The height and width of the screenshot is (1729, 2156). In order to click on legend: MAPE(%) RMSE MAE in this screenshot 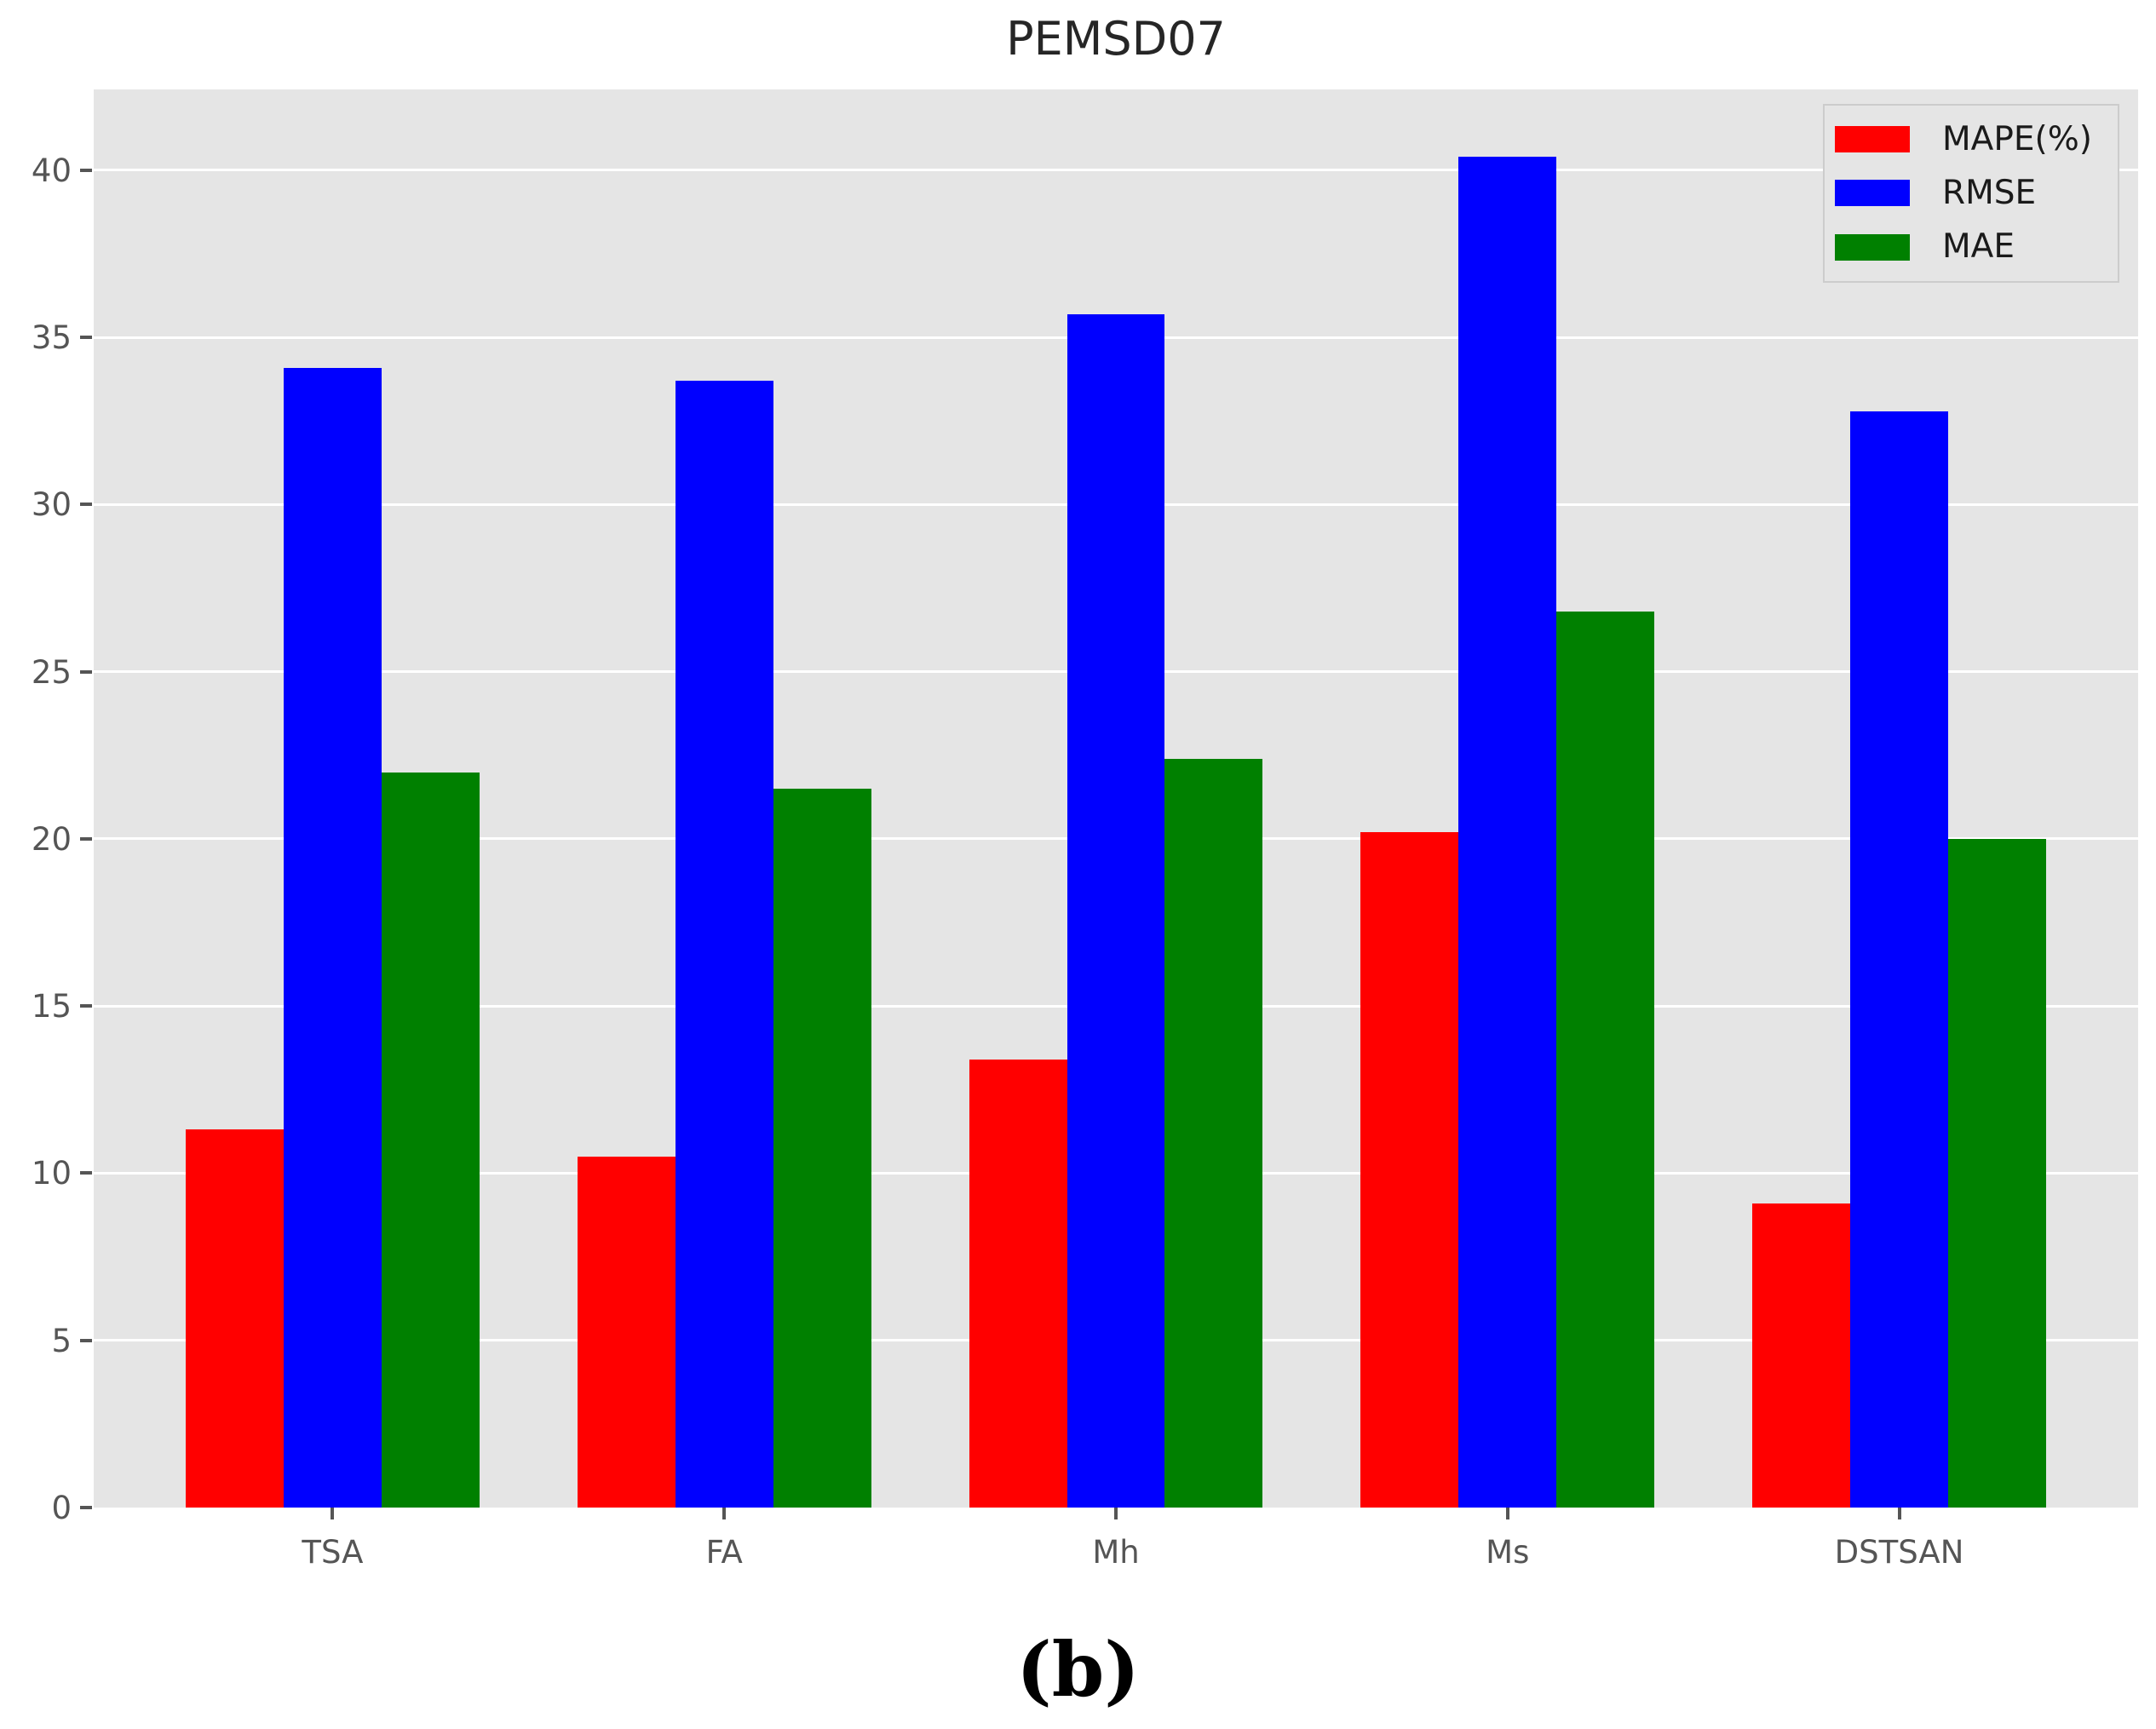, I will do `click(1971, 193)`.